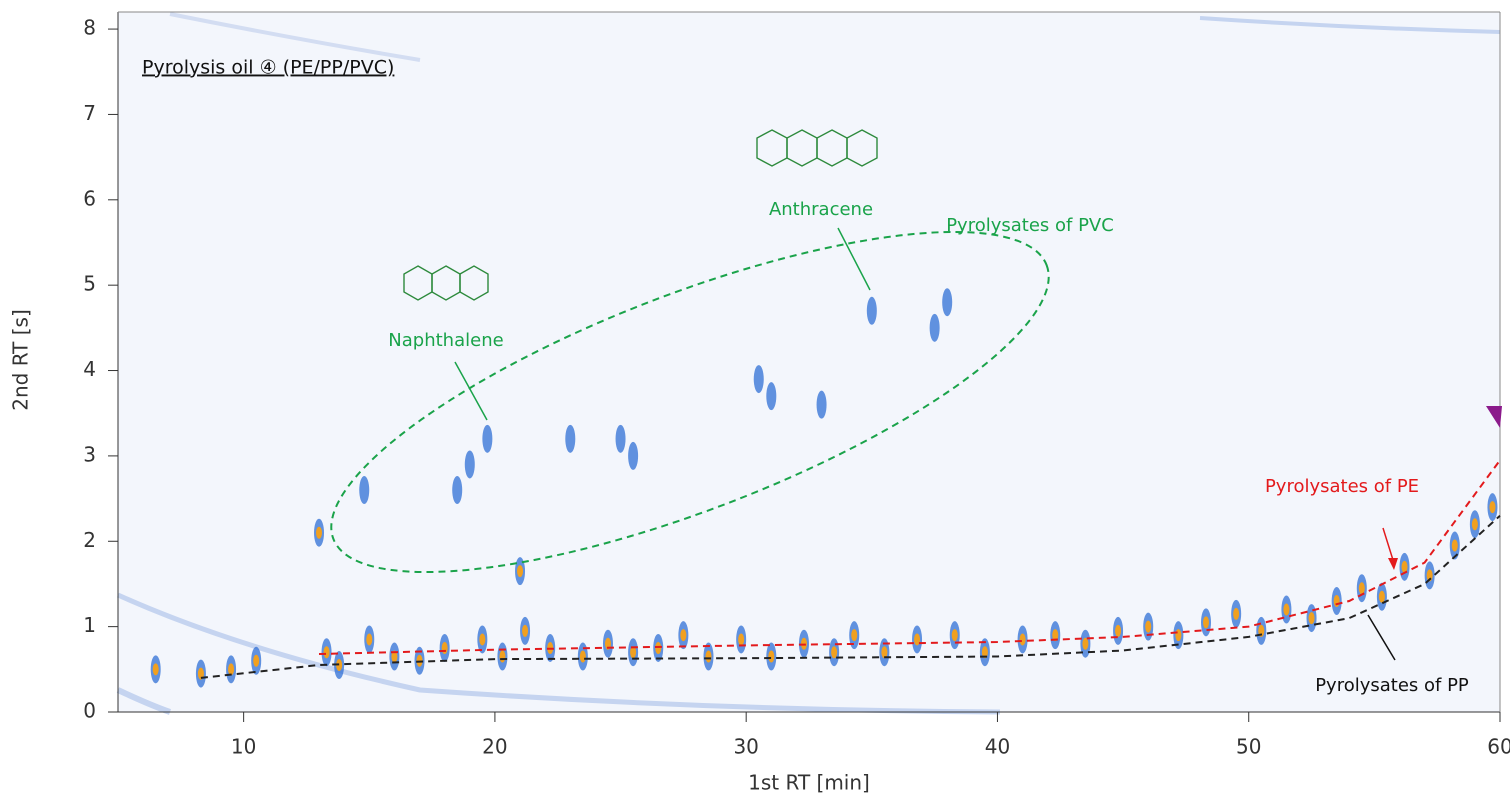 The height and width of the screenshot is (805, 1510). I want to click on anthracene-structure, so click(817, 148).